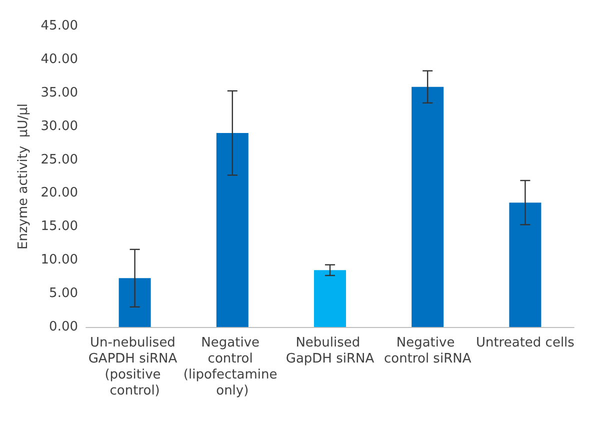 The height and width of the screenshot is (425, 592). What do you see at coordinates (59, 260) in the screenshot?
I see `y-tick-label: 10.00` at bounding box center [59, 260].